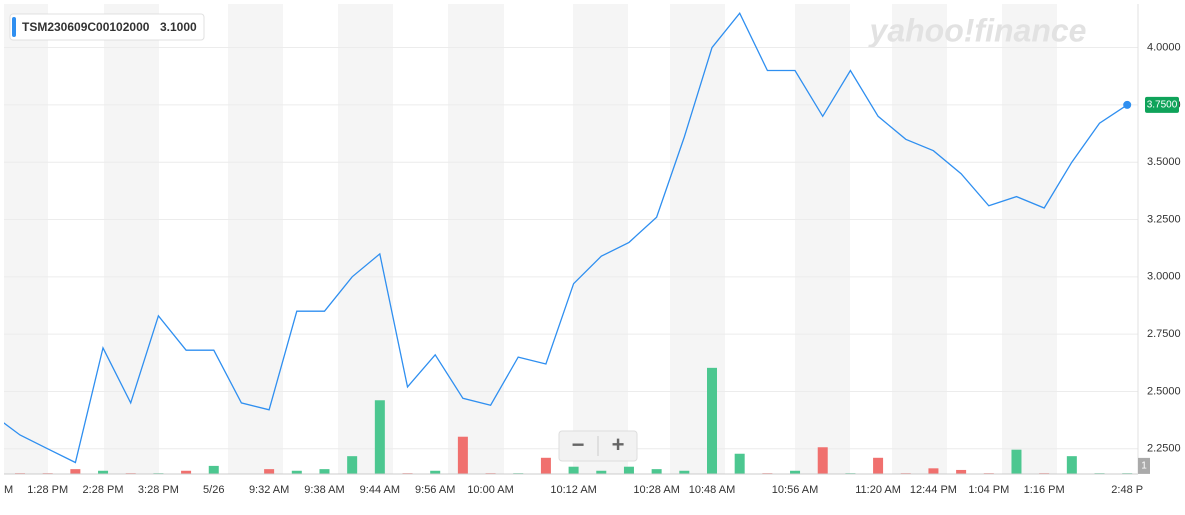  What do you see at coordinates (988, 490) in the screenshot?
I see `x-tick-label: 1:04 PM` at bounding box center [988, 490].